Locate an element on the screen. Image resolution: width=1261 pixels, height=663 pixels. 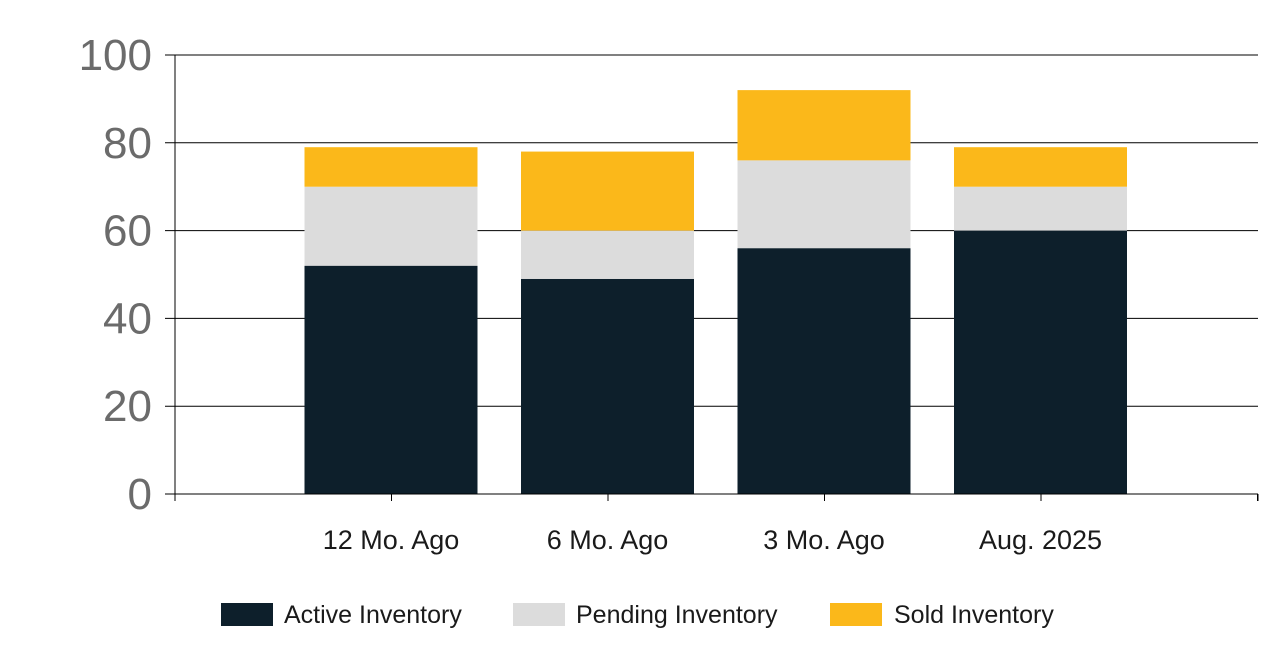
y-tick-label: 0 is located at coordinates (140, 494).